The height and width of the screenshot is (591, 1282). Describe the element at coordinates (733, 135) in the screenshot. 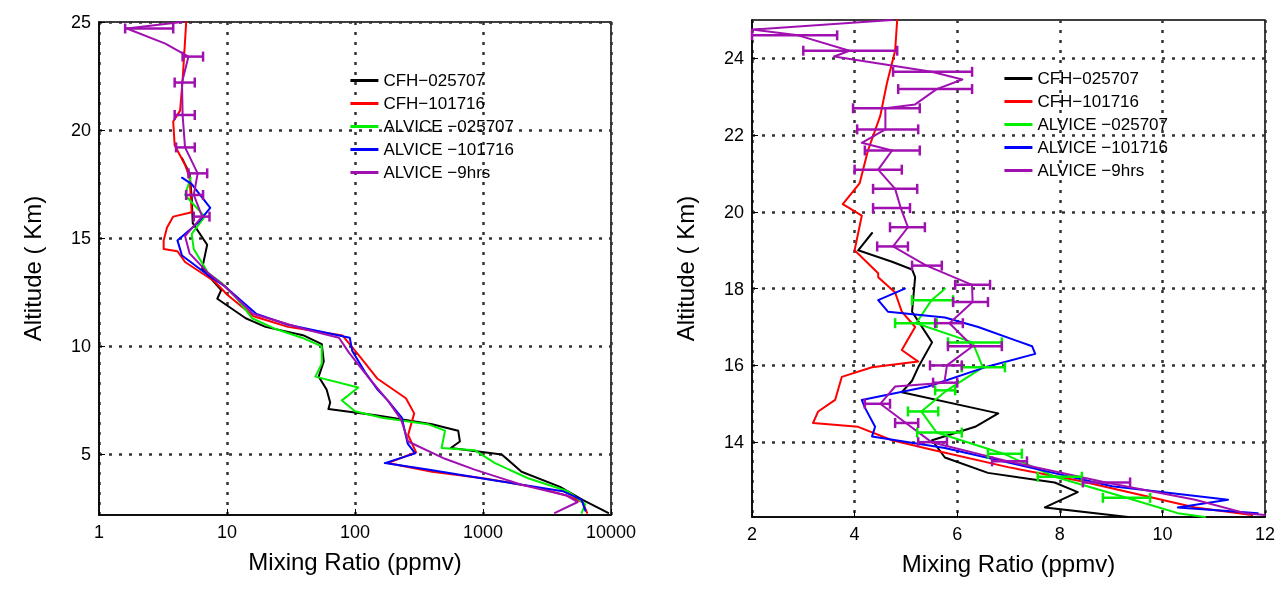

I see `y-tick-label: 22` at that location.